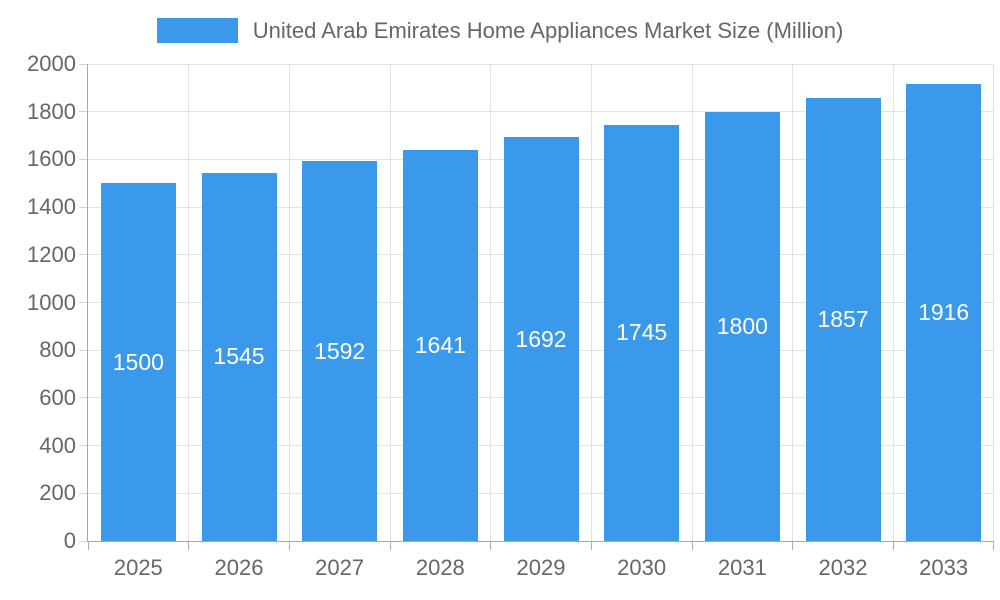 The image size is (1000, 600). Describe the element at coordinates (440, 567) in the screenshot. I see `x-axis-tick-label: 2028` at that location.